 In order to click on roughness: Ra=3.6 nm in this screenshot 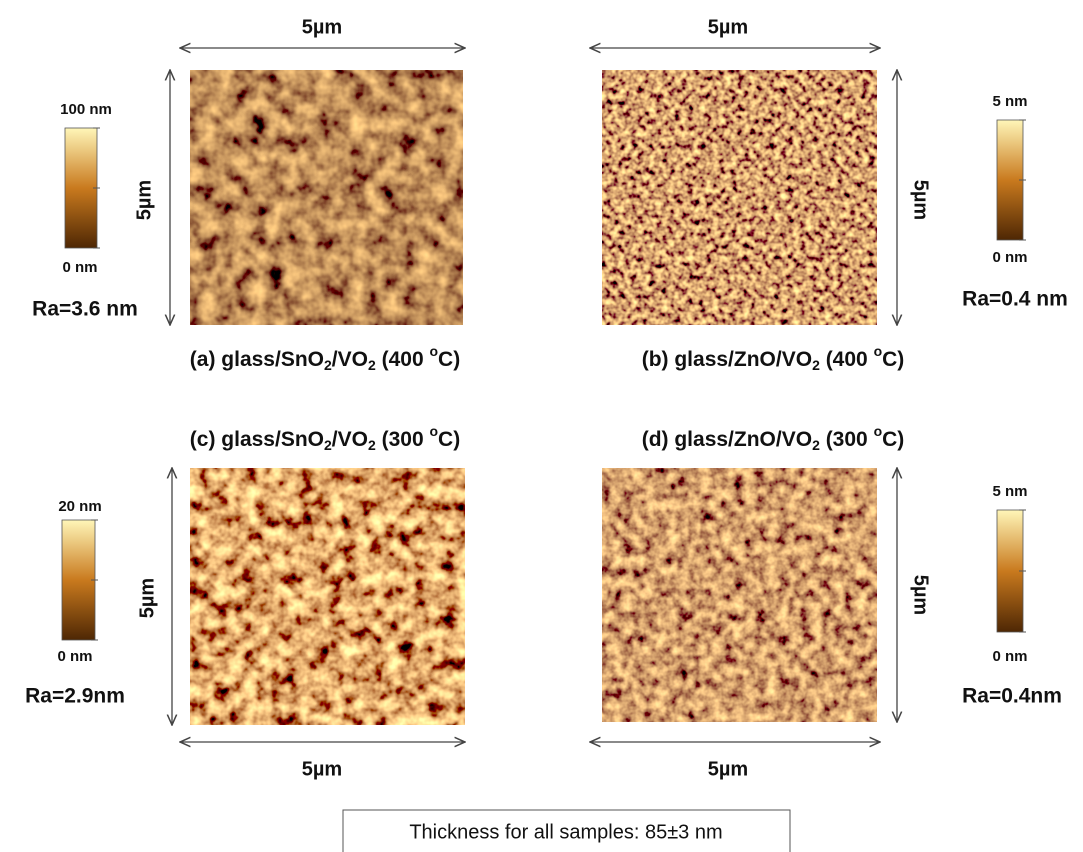, I will do `click(85, 309)`.